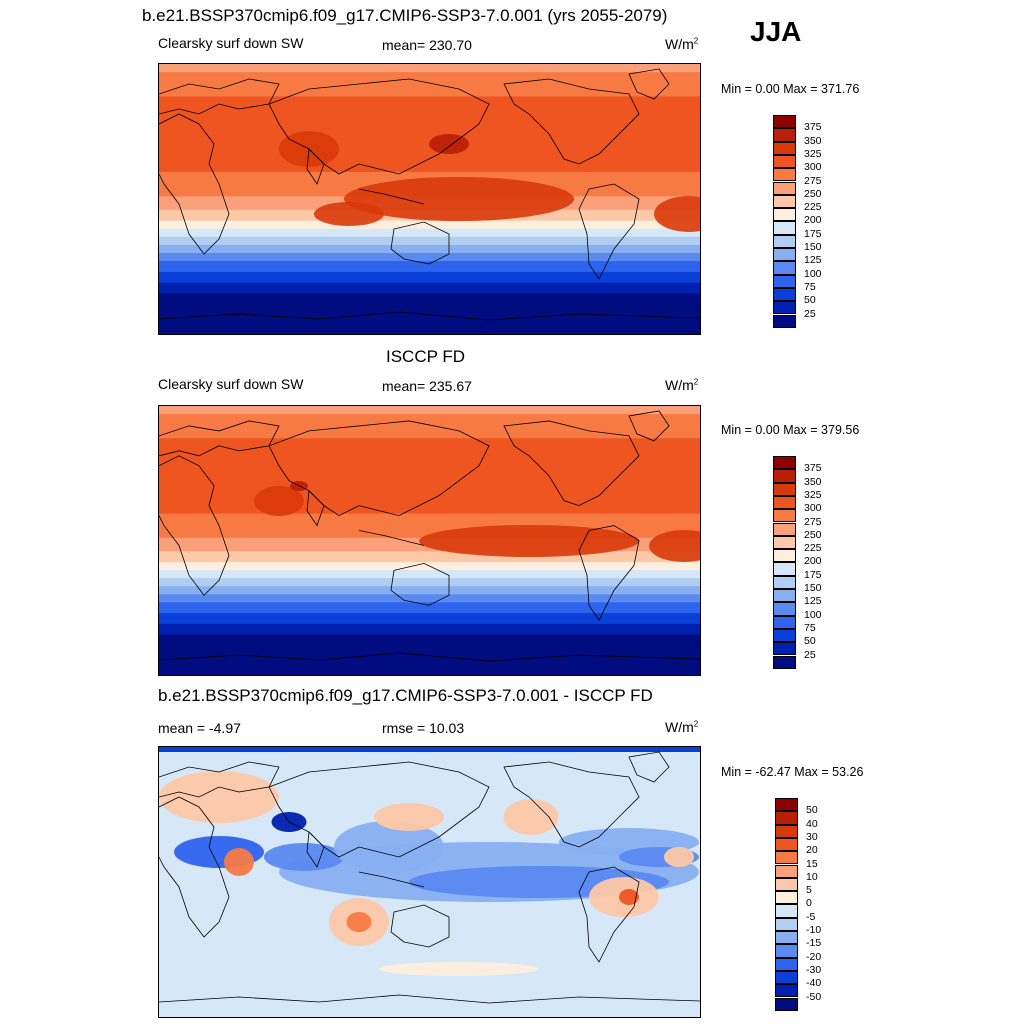 The height and width of the screenshot is (1024, 1024). I want to click on colorbar-tick-label: -15, so click(814, 943).